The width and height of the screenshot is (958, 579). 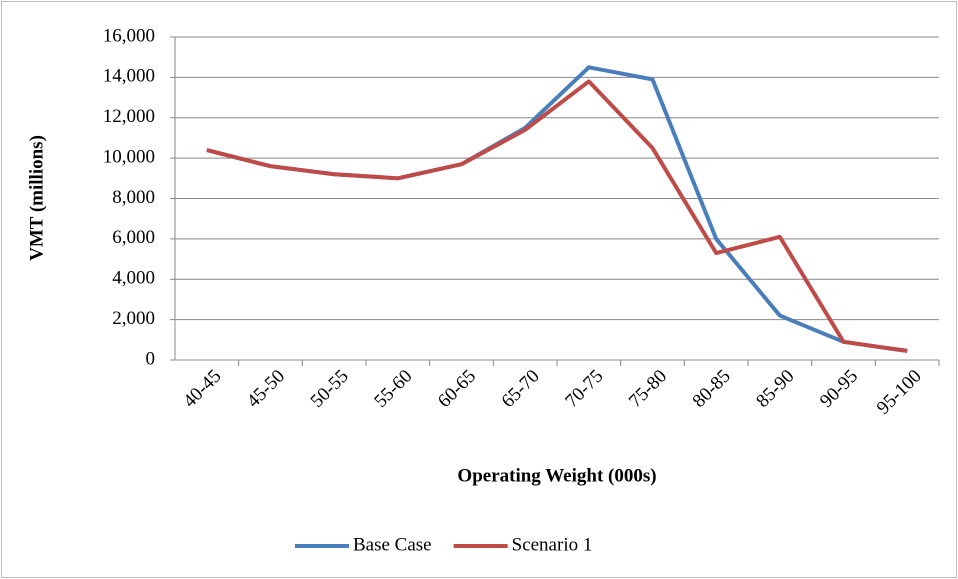 I want to click on y-tick-label: 8,000, so click(x=133, y=197).